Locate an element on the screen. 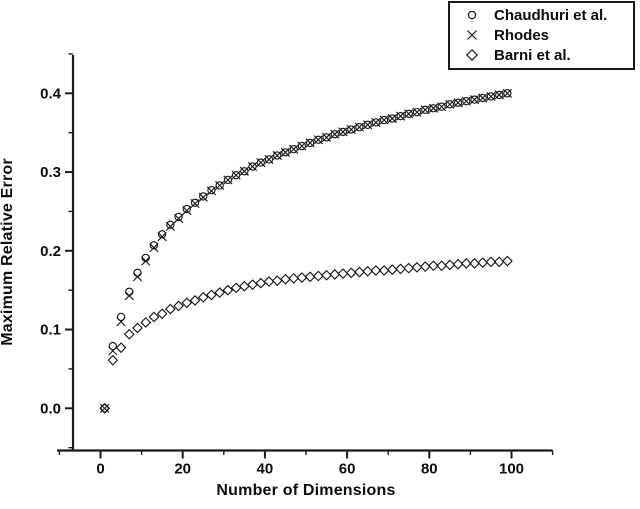 This screenshot has width=640, height=509. diamond-marker-icon is located at coordinates (472, 55).